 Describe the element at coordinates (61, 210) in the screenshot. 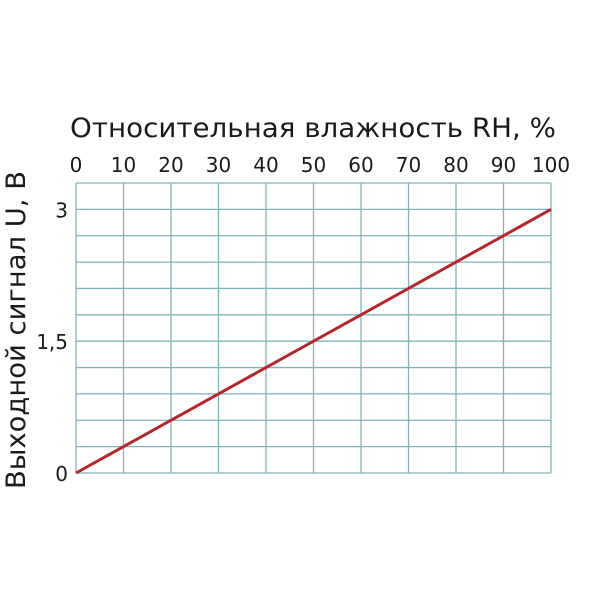

I see `y-tick-label: 3` at that location.